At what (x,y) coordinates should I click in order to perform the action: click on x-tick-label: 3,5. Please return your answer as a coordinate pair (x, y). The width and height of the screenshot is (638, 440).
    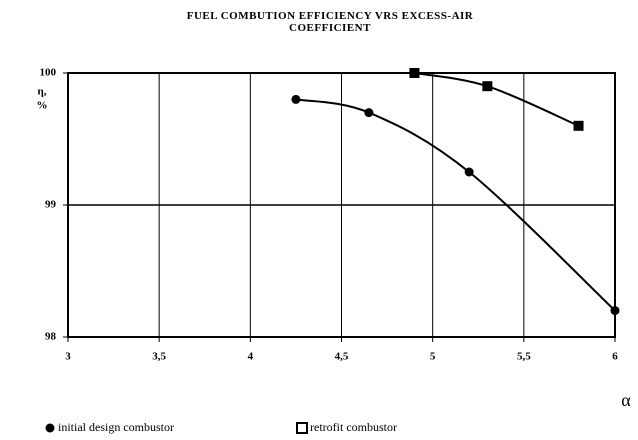
    Looking at the image, I should click on (159, 357).